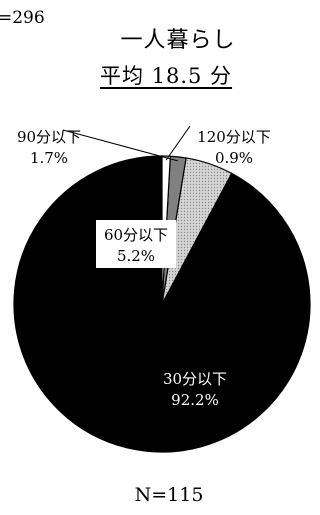 Image resolution: width=320 pixels, height=515 pixels. I want to click on slice-value-label: 0.9%, so click(234, 158).